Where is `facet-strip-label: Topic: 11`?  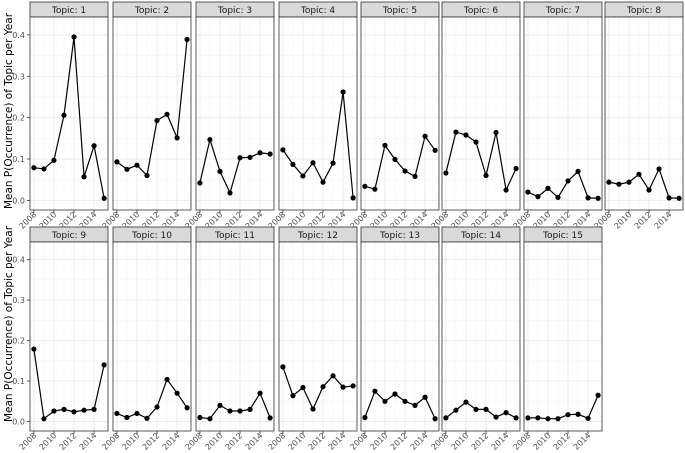
facet-strip-label: Topic: 11 is located at coordinates (234, 236).